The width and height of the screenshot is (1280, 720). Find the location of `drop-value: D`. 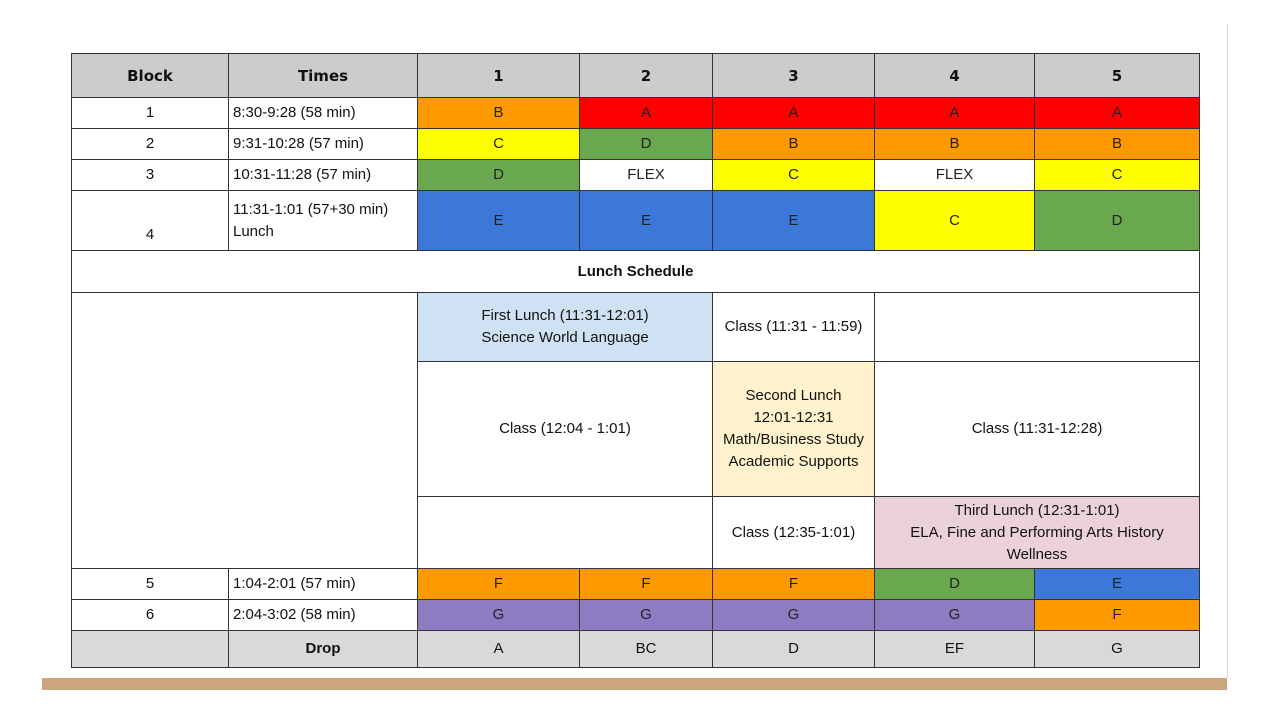

drop-value: D is located at coordinates (793, 649).